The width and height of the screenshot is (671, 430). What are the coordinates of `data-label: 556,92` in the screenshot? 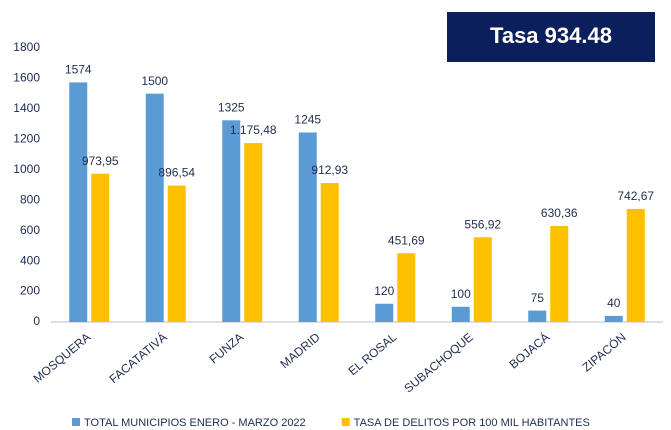 It's located at (482, 224).